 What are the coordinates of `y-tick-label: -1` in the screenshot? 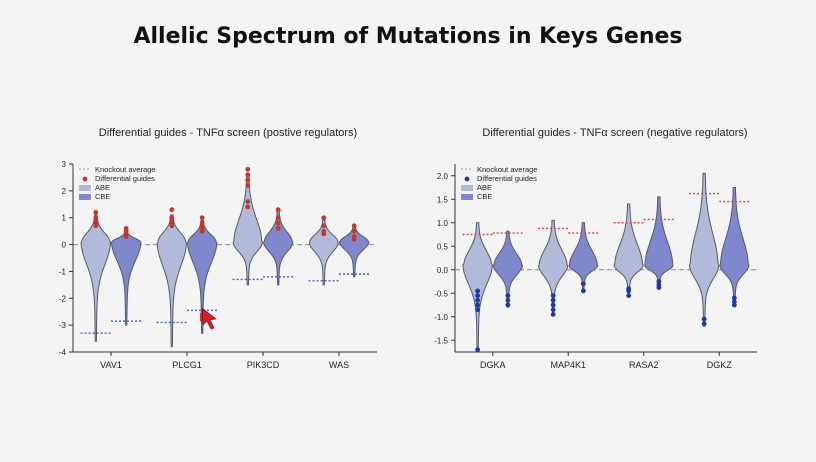 It's located at (63, 271).